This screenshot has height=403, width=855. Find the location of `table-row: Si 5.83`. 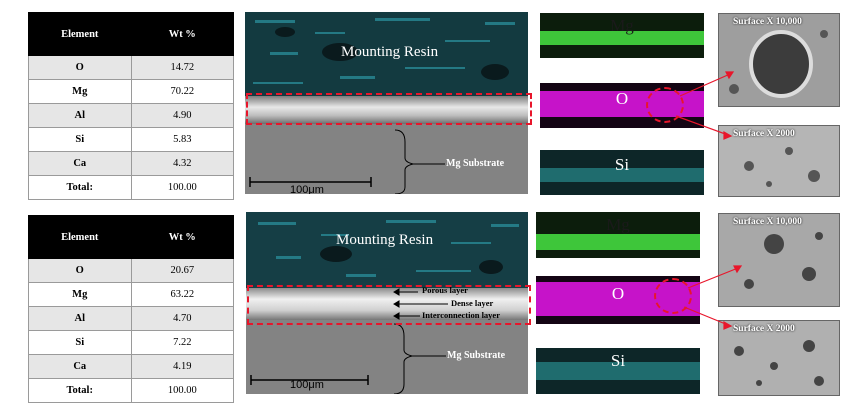

table-row: Si 5.83 is located at coordinates (131, 139).